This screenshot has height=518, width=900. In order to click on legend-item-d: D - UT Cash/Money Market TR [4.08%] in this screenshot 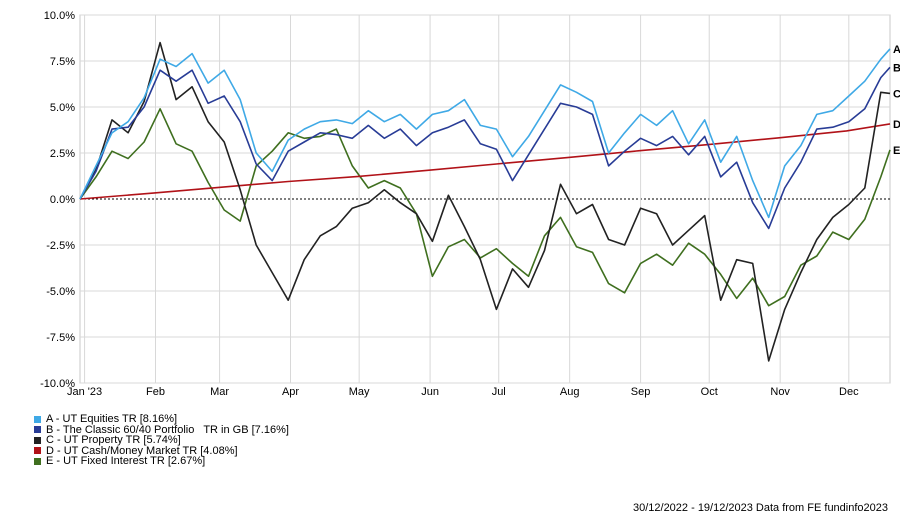, I will do `click(161, 450)`.